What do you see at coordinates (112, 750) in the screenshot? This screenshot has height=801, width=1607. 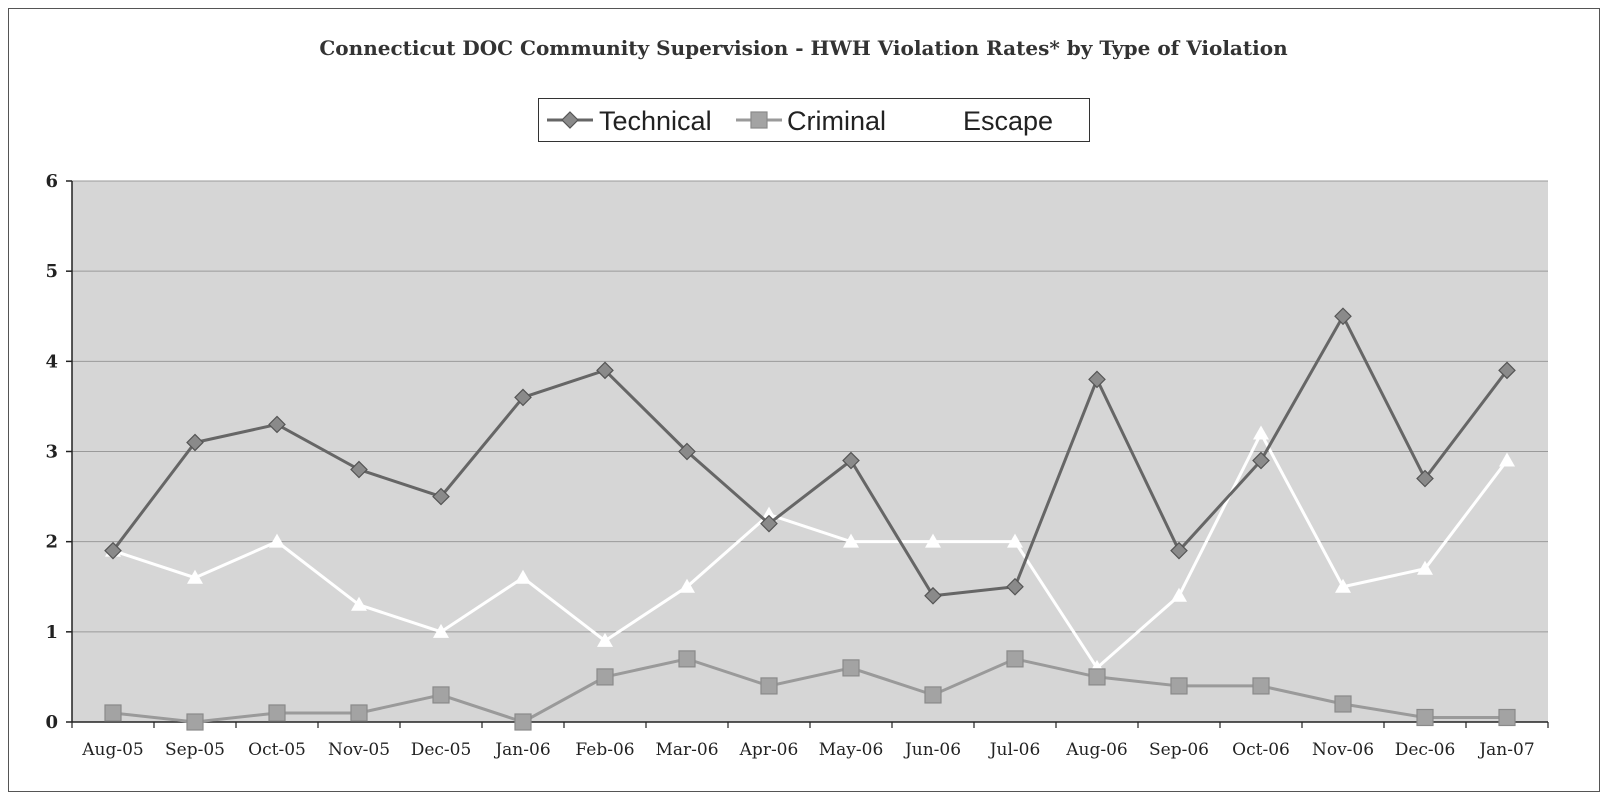 I see `x-tick-label: Aug-05` at bounding box center [112, 750].